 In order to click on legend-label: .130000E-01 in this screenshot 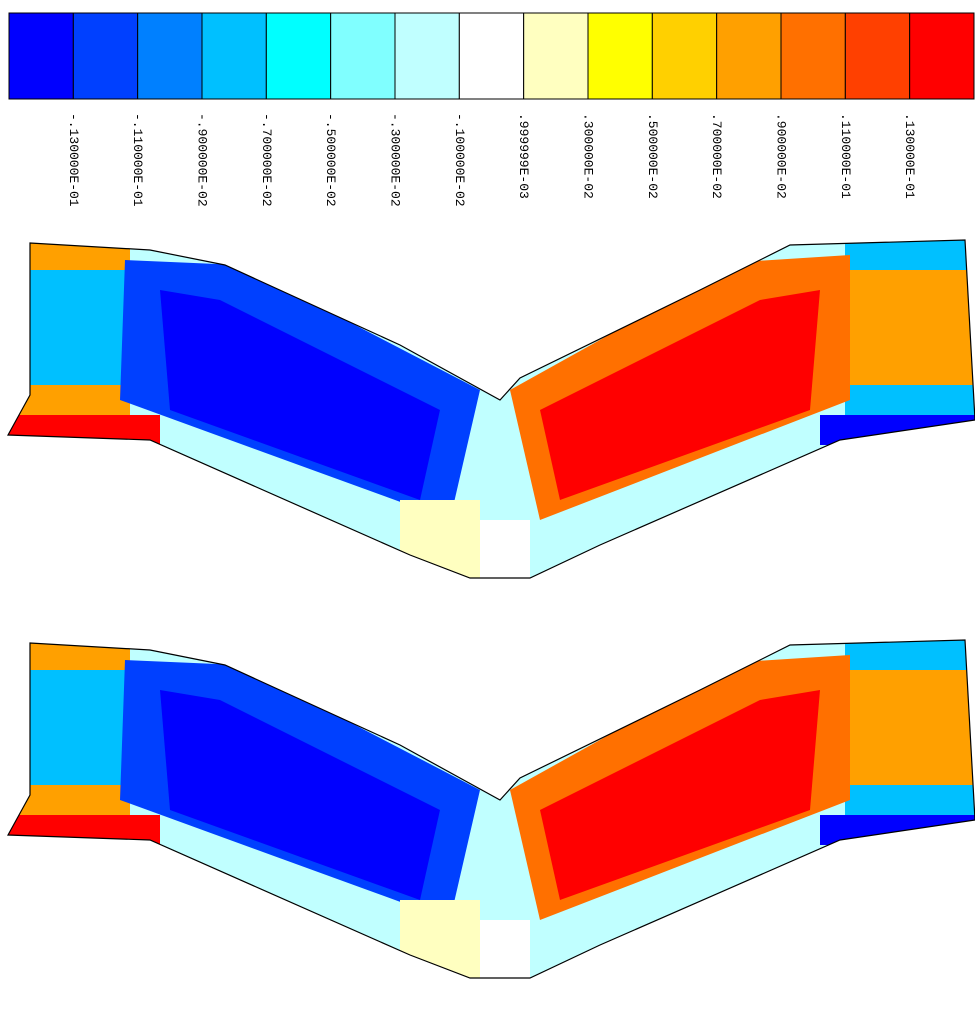, I will do `click(909, 156)`.